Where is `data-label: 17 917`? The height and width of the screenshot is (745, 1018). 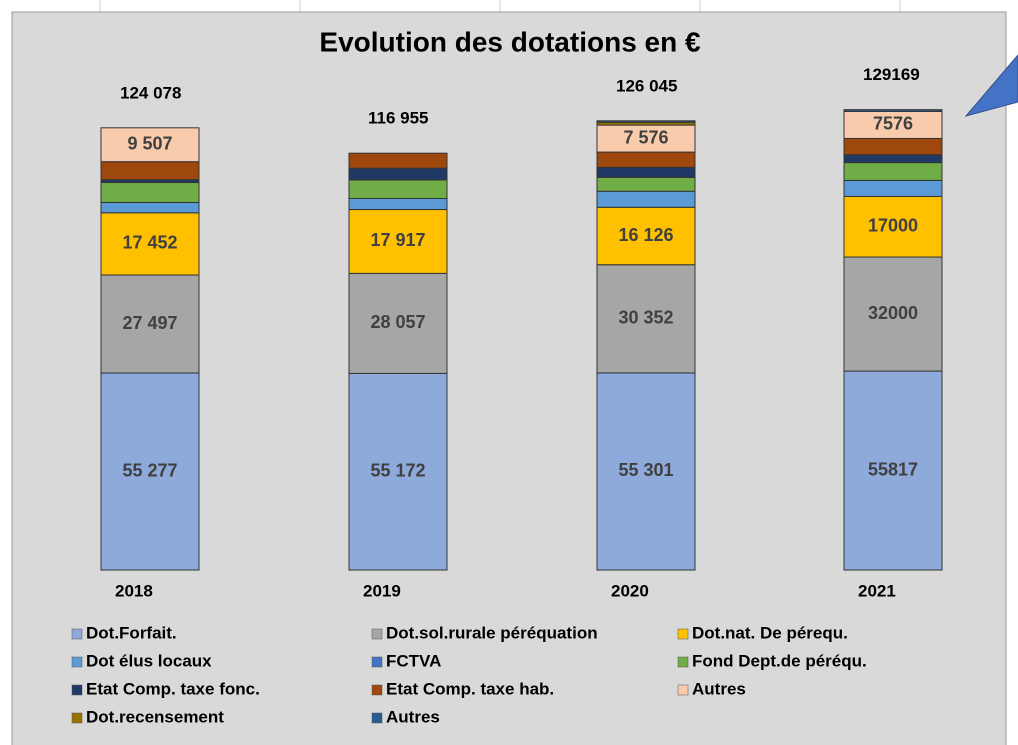
data-label: 17 917 is located at coordinates (397, 240).